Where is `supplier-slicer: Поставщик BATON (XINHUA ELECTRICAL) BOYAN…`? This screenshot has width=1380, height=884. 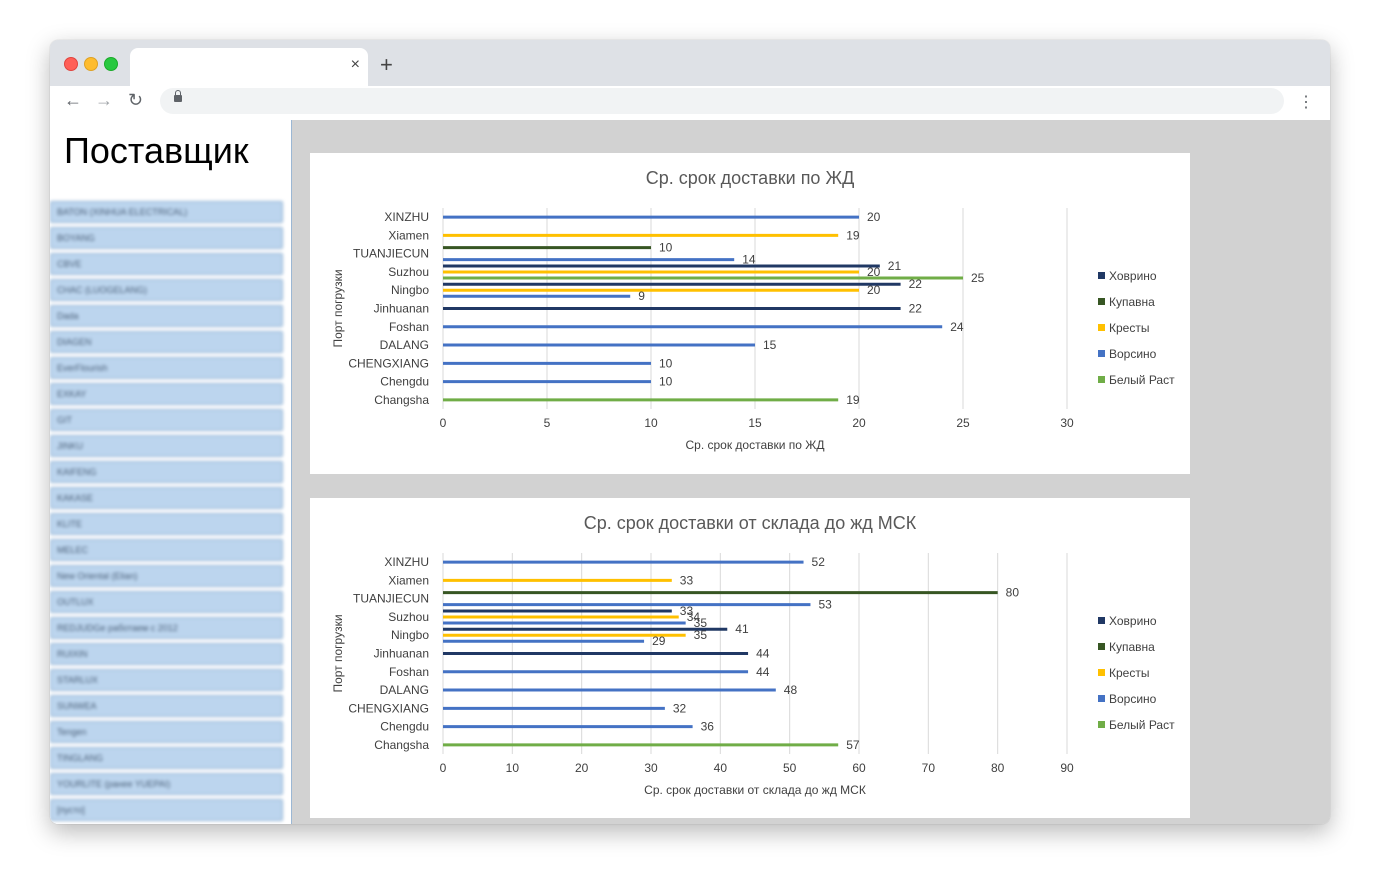 supplier-slicer: Поставщик BATON (XINHUA ELECTRICAL) BOYAN… is located at coordinates (171, 472).